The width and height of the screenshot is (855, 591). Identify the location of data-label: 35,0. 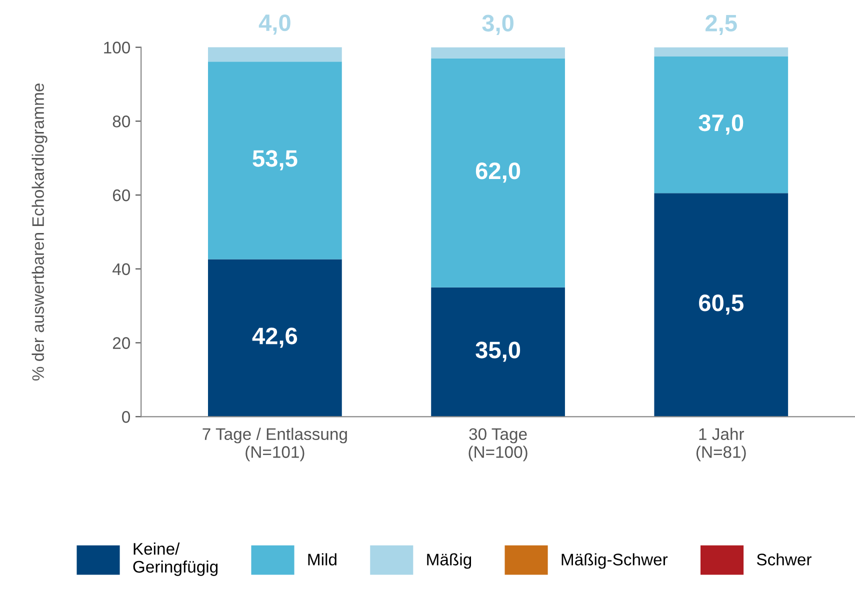
(498, 352).